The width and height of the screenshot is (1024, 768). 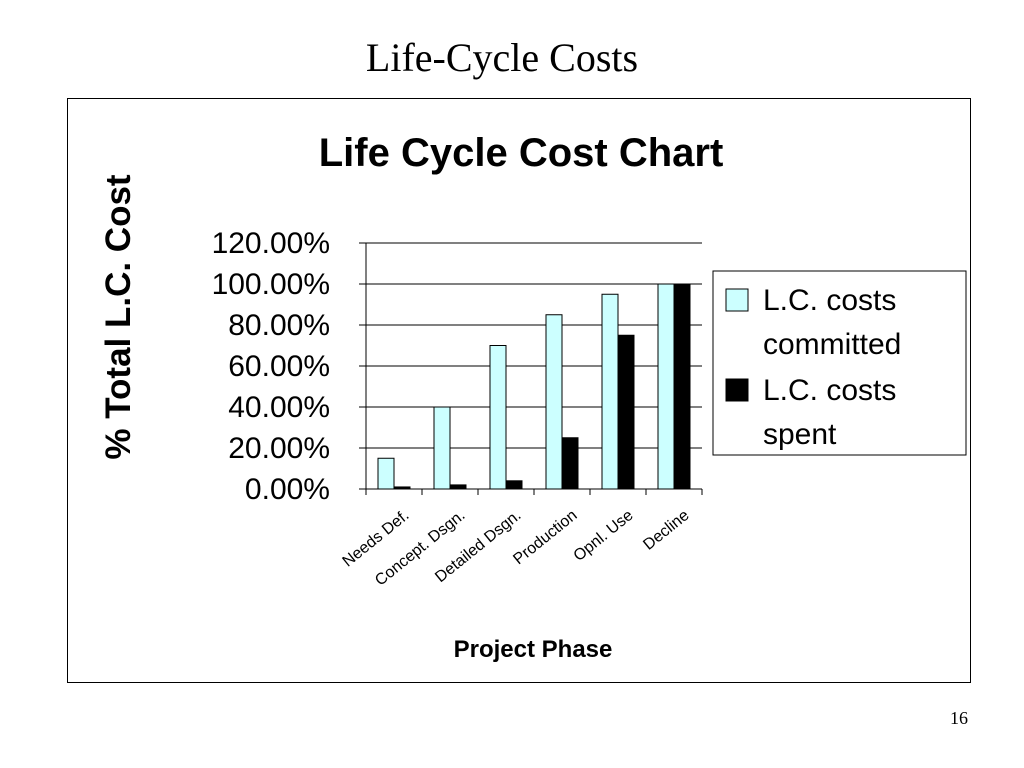 What do you see at coordinates (279, 325) in the screenshot?
I see `y-tick-label: 80.00%` at bounding box center [279, 325].